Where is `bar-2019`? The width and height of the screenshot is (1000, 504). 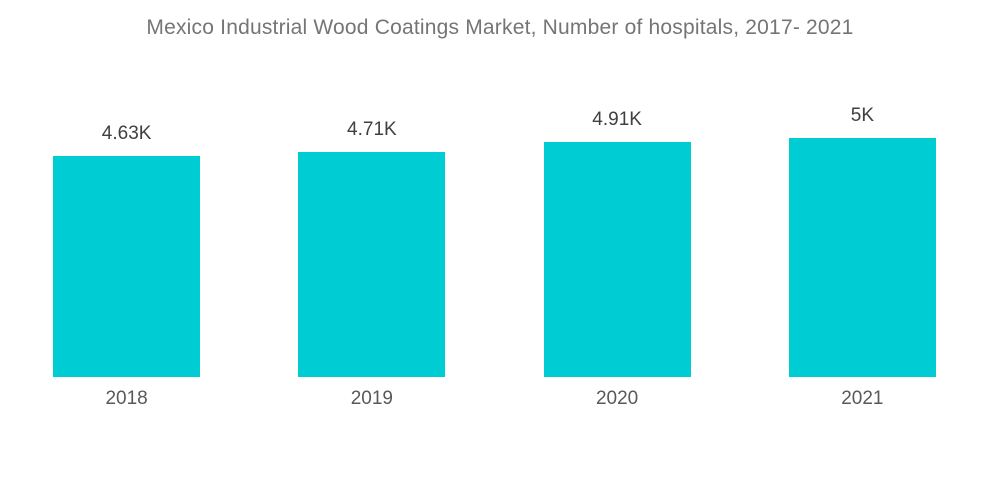
bar-2019 is located at coordinates (372, 264).